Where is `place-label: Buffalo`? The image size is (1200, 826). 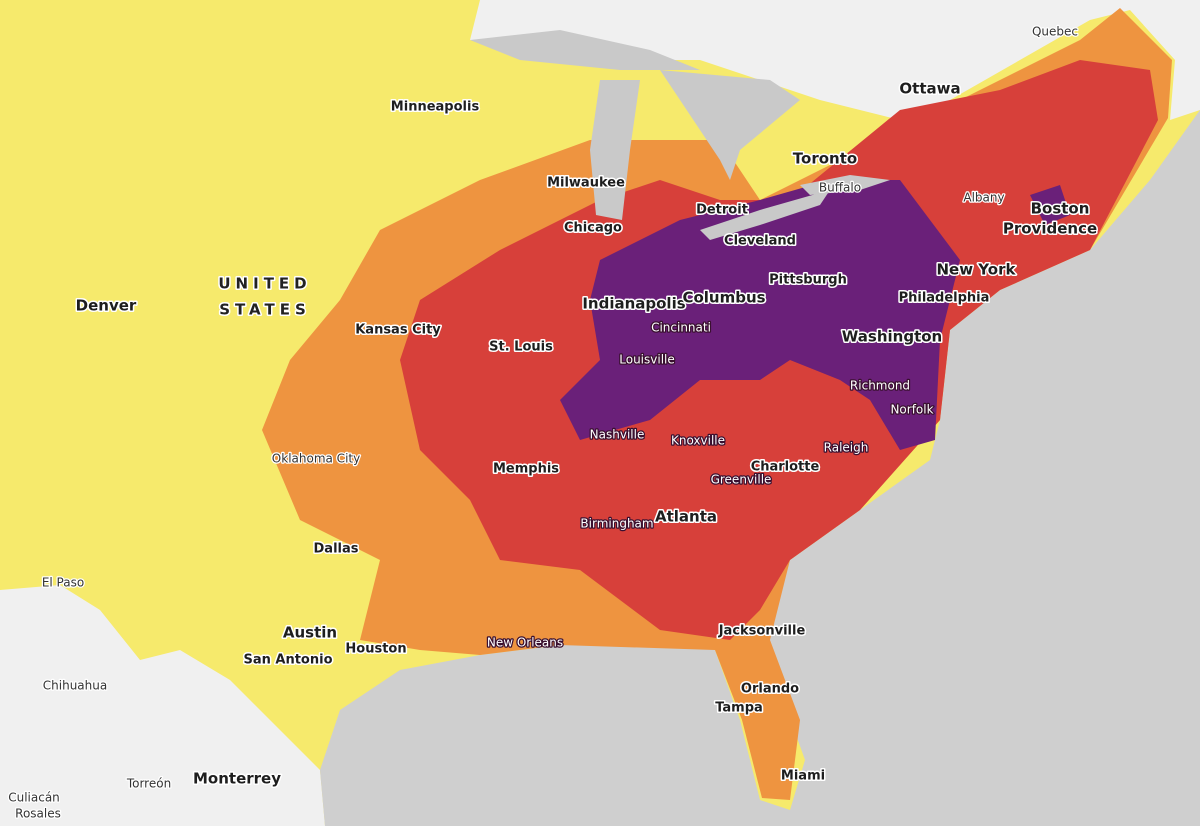 place-label: Buffalo is located at coordinates (840, 188).